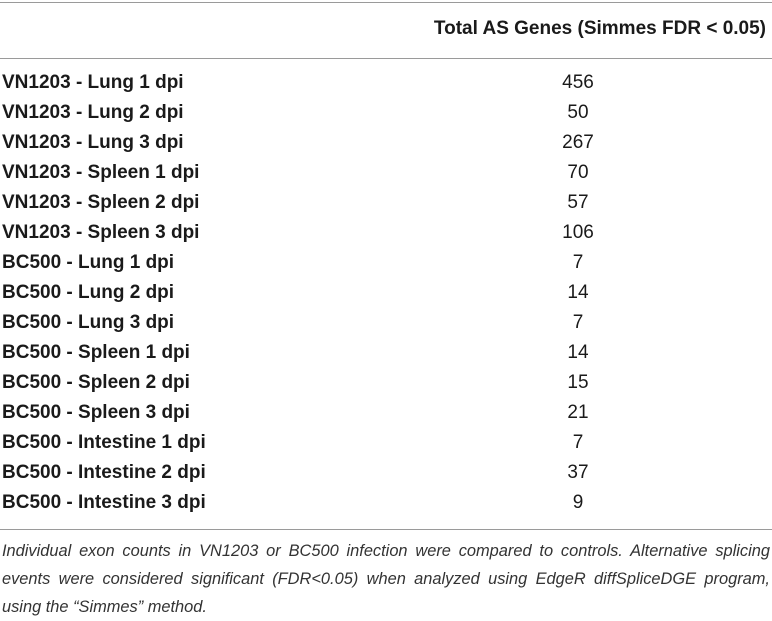  What do you see at coordinates (578, 142) in the screenshot?
I see `row-value: 267` at bounding box center [578, 142].